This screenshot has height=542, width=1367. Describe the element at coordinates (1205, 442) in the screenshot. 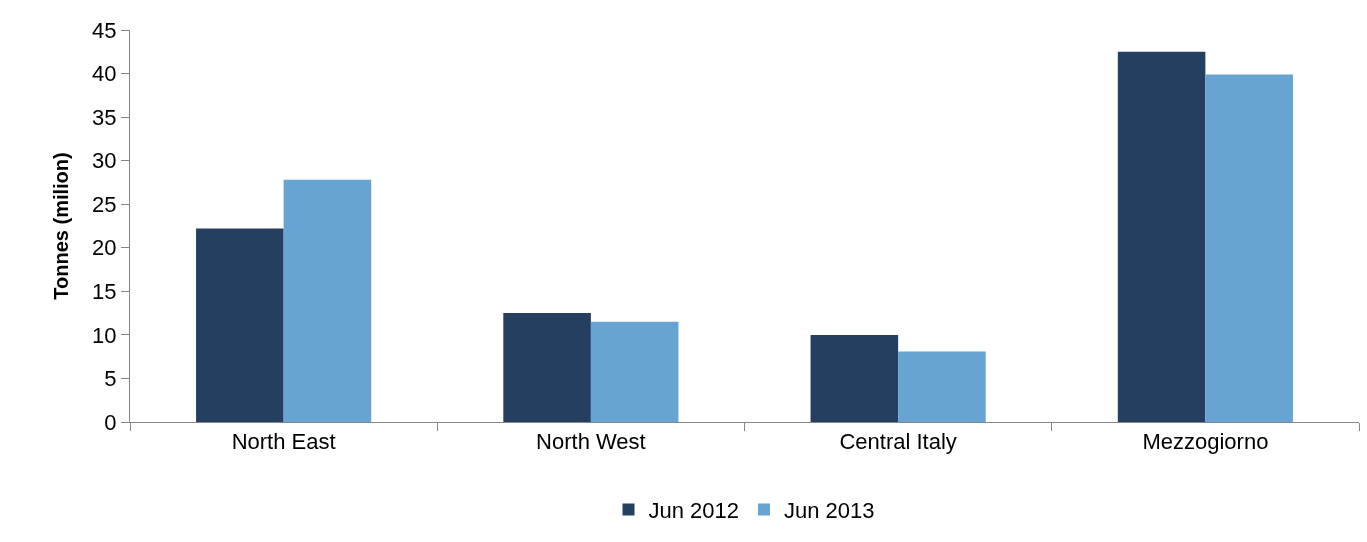

I see `x-tick-label: Mezzogiorno` at that location.